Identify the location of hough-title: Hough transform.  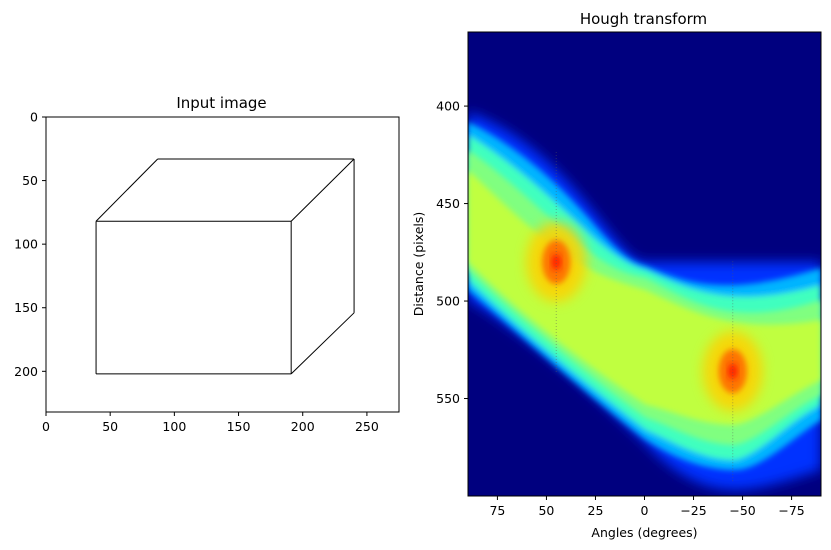
(643, 19).